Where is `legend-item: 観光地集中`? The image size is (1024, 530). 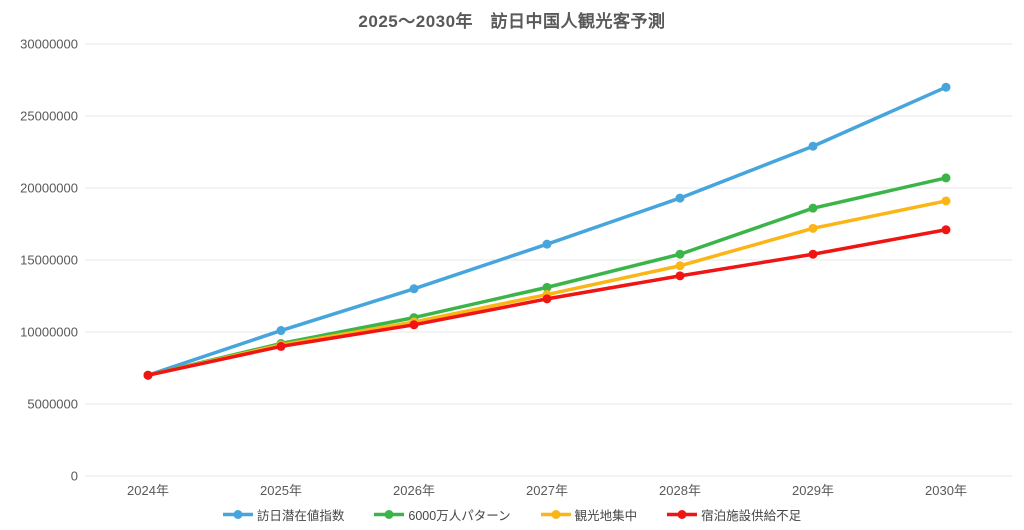
legend-item: 観光地集中 is located at coordinates (589, 514).